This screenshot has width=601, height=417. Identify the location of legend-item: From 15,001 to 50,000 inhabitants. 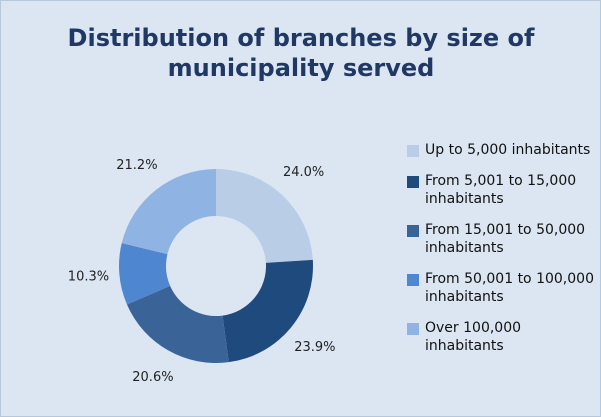
(502, 239).